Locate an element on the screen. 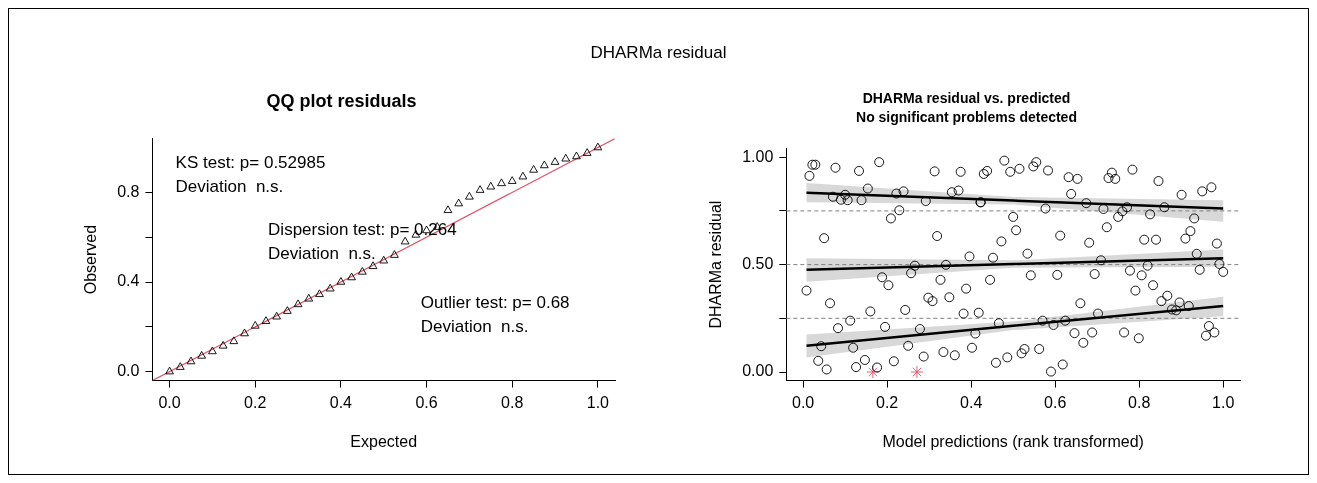  chart-title: QQ plot residuals is located at coordinates (341, 100).